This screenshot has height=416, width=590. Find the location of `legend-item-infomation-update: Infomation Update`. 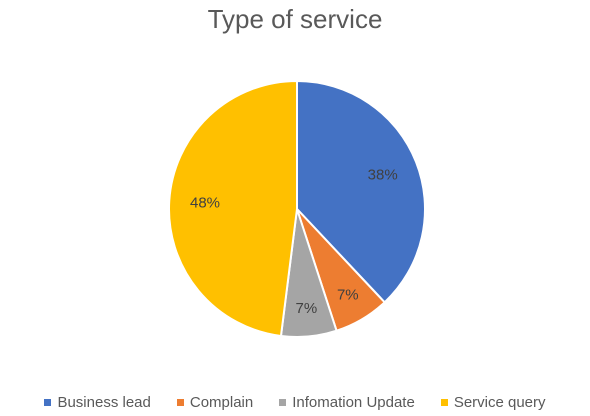

legend-item-infomation-update: Infomation Update is located at coordinates (347, 402).